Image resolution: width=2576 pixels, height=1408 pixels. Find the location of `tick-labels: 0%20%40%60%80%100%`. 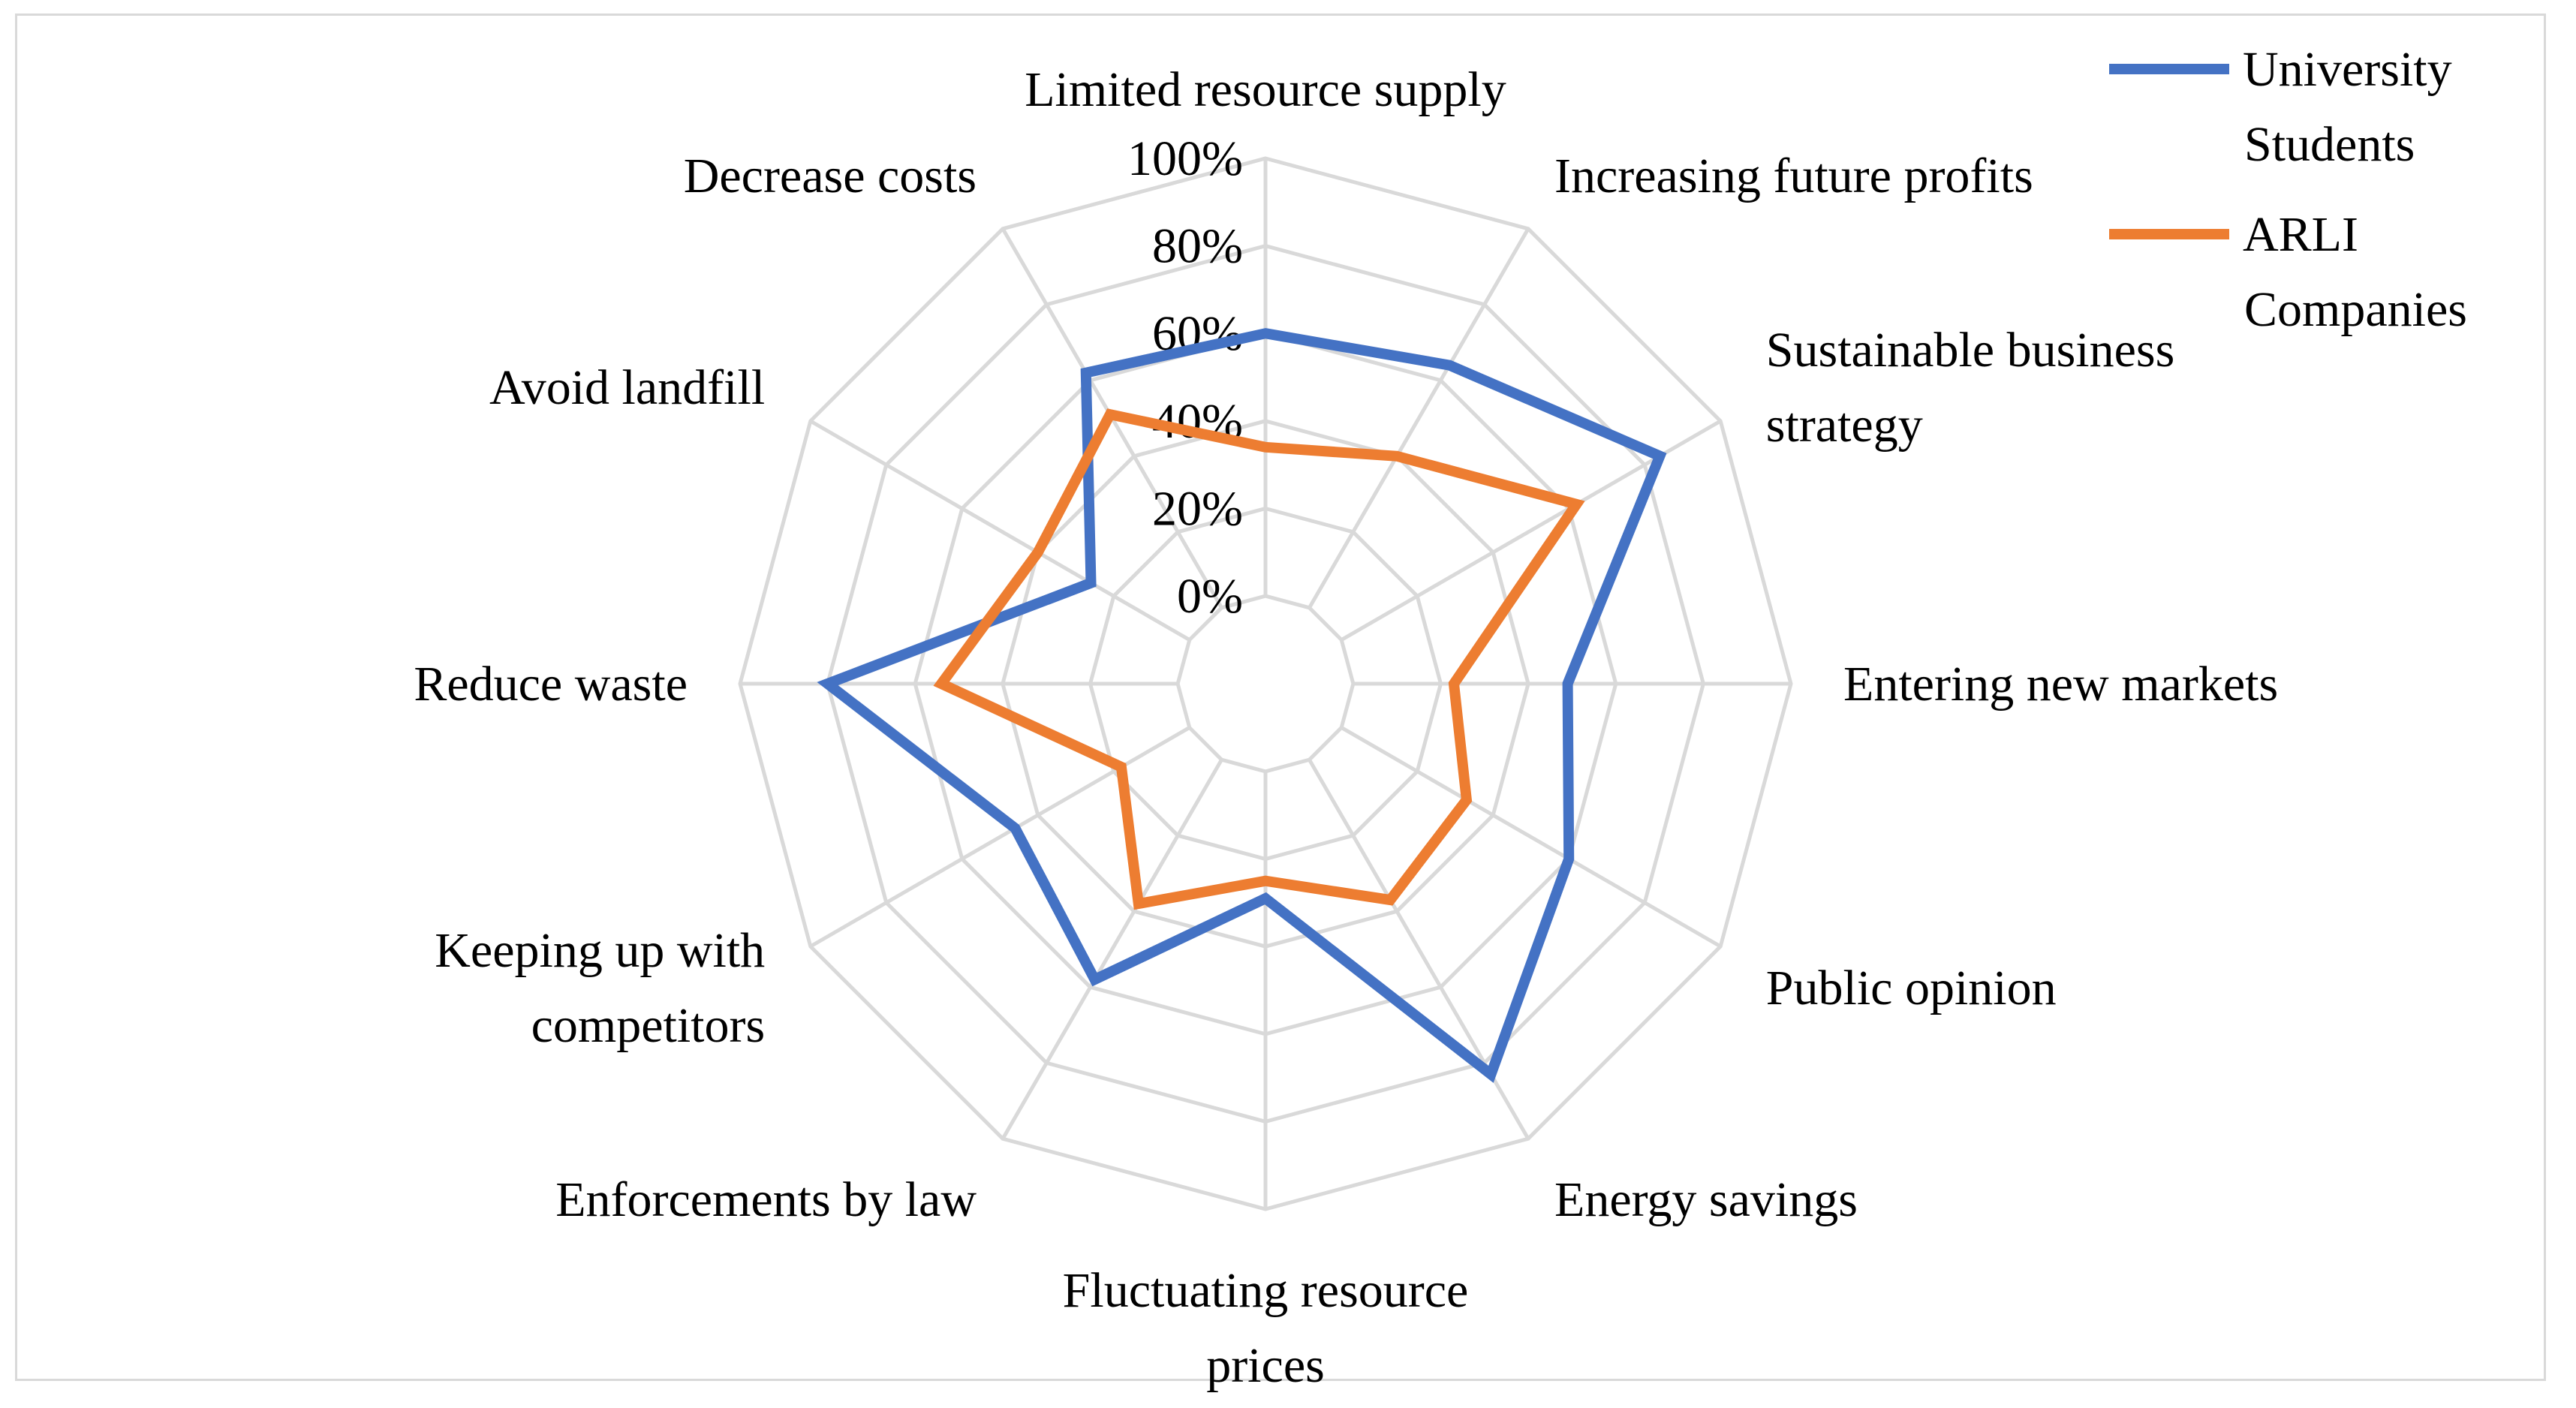

tick-labels: 0%20%40%60%80%100% is located at coordinates (1185, 377).